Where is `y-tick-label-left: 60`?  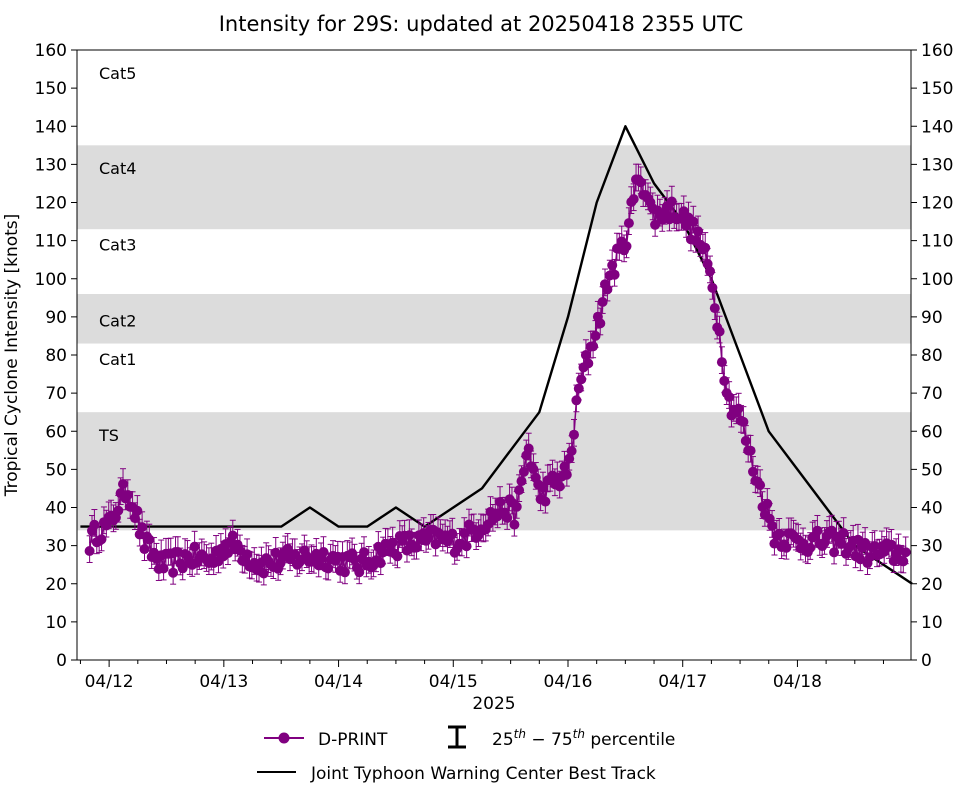 y-tick-label-left: 60 is located at coordinates (56, 432).